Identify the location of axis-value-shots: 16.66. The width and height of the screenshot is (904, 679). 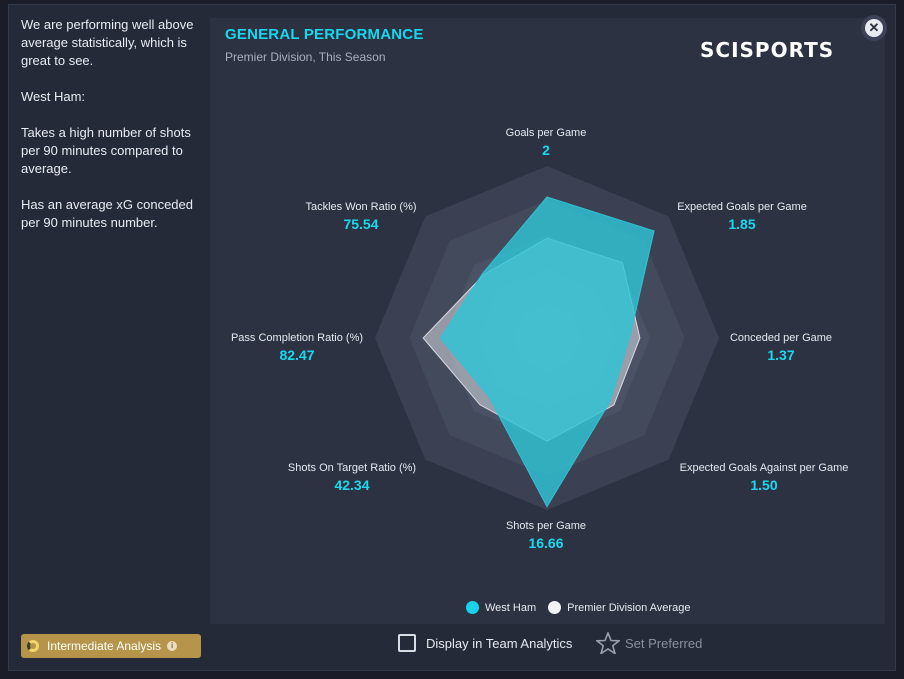
(546, 543).